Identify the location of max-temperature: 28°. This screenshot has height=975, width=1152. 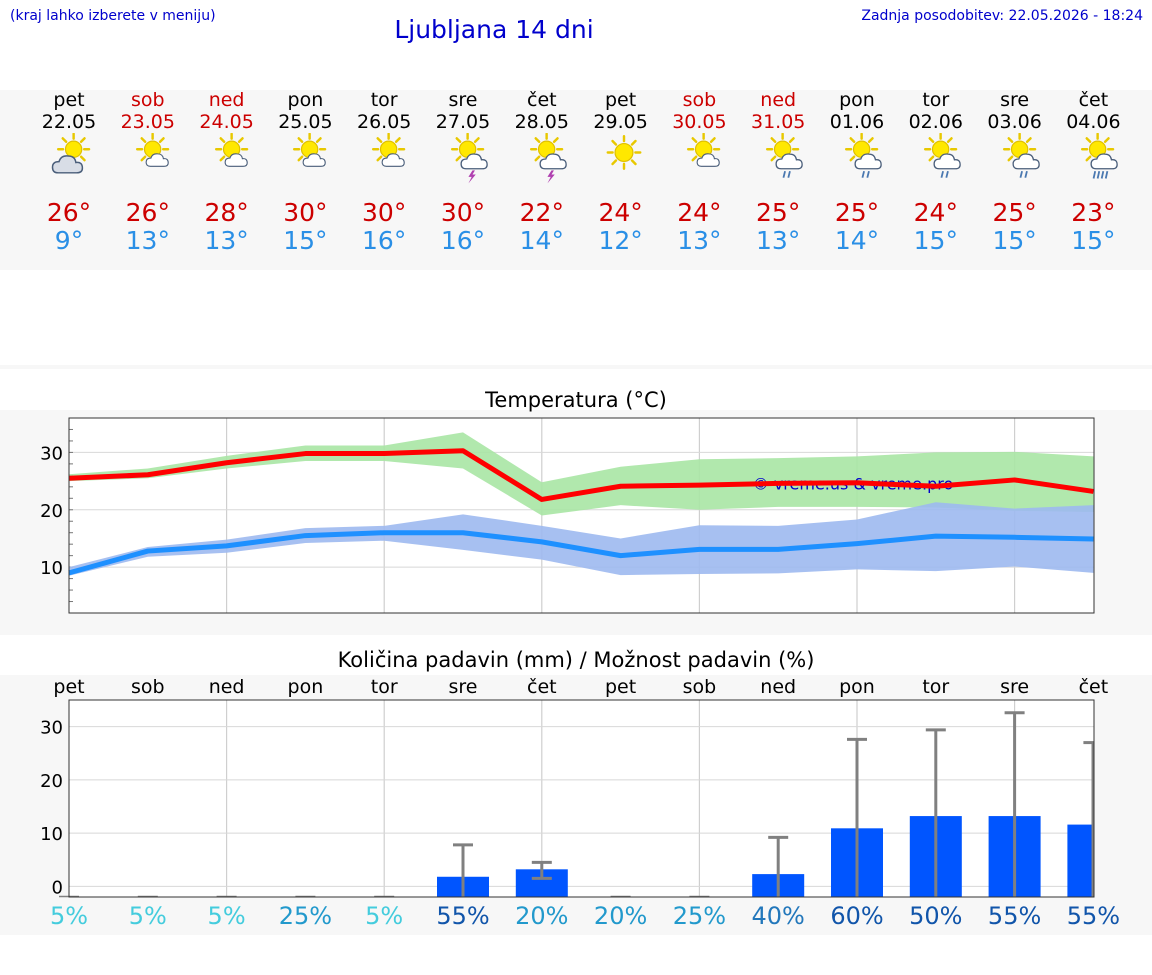
(226, 212).